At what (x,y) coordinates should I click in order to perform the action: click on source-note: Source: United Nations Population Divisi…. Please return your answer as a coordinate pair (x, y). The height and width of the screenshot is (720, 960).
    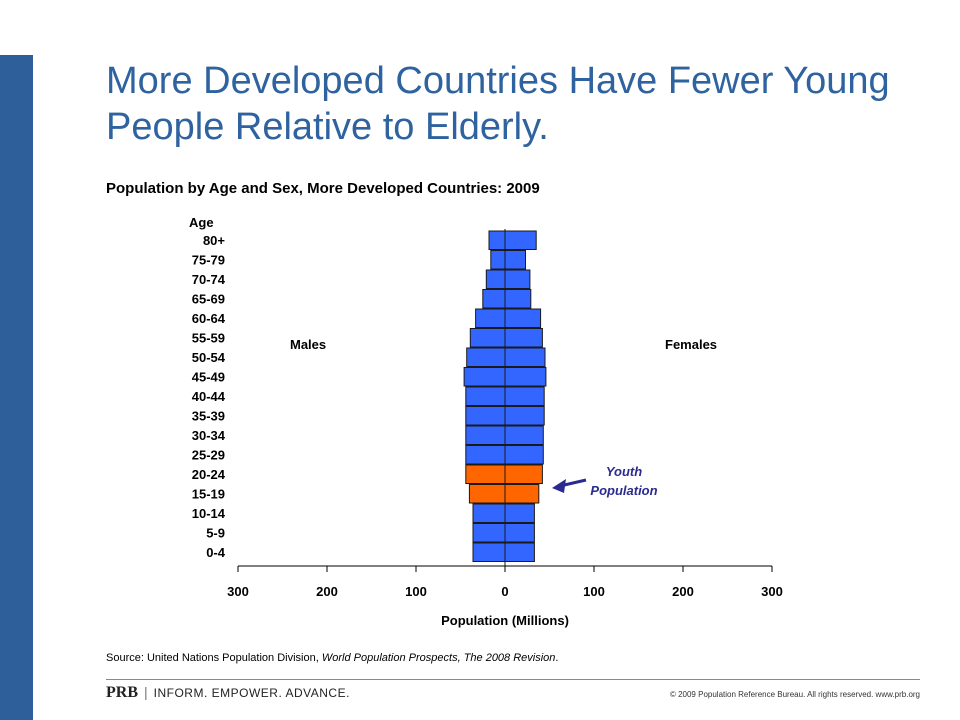
    Looking at the image, I should click on (332, 658).